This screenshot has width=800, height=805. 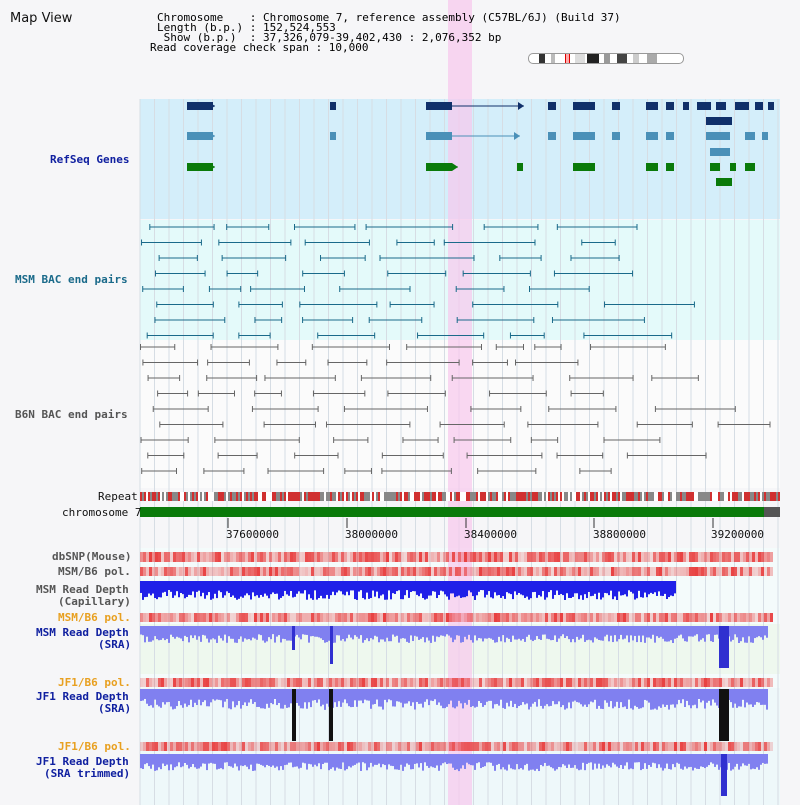 What do you see at coordinates (606, 58) in the screenshot?
I see `chromosome-ideogram` at bounding box center [606, 58].